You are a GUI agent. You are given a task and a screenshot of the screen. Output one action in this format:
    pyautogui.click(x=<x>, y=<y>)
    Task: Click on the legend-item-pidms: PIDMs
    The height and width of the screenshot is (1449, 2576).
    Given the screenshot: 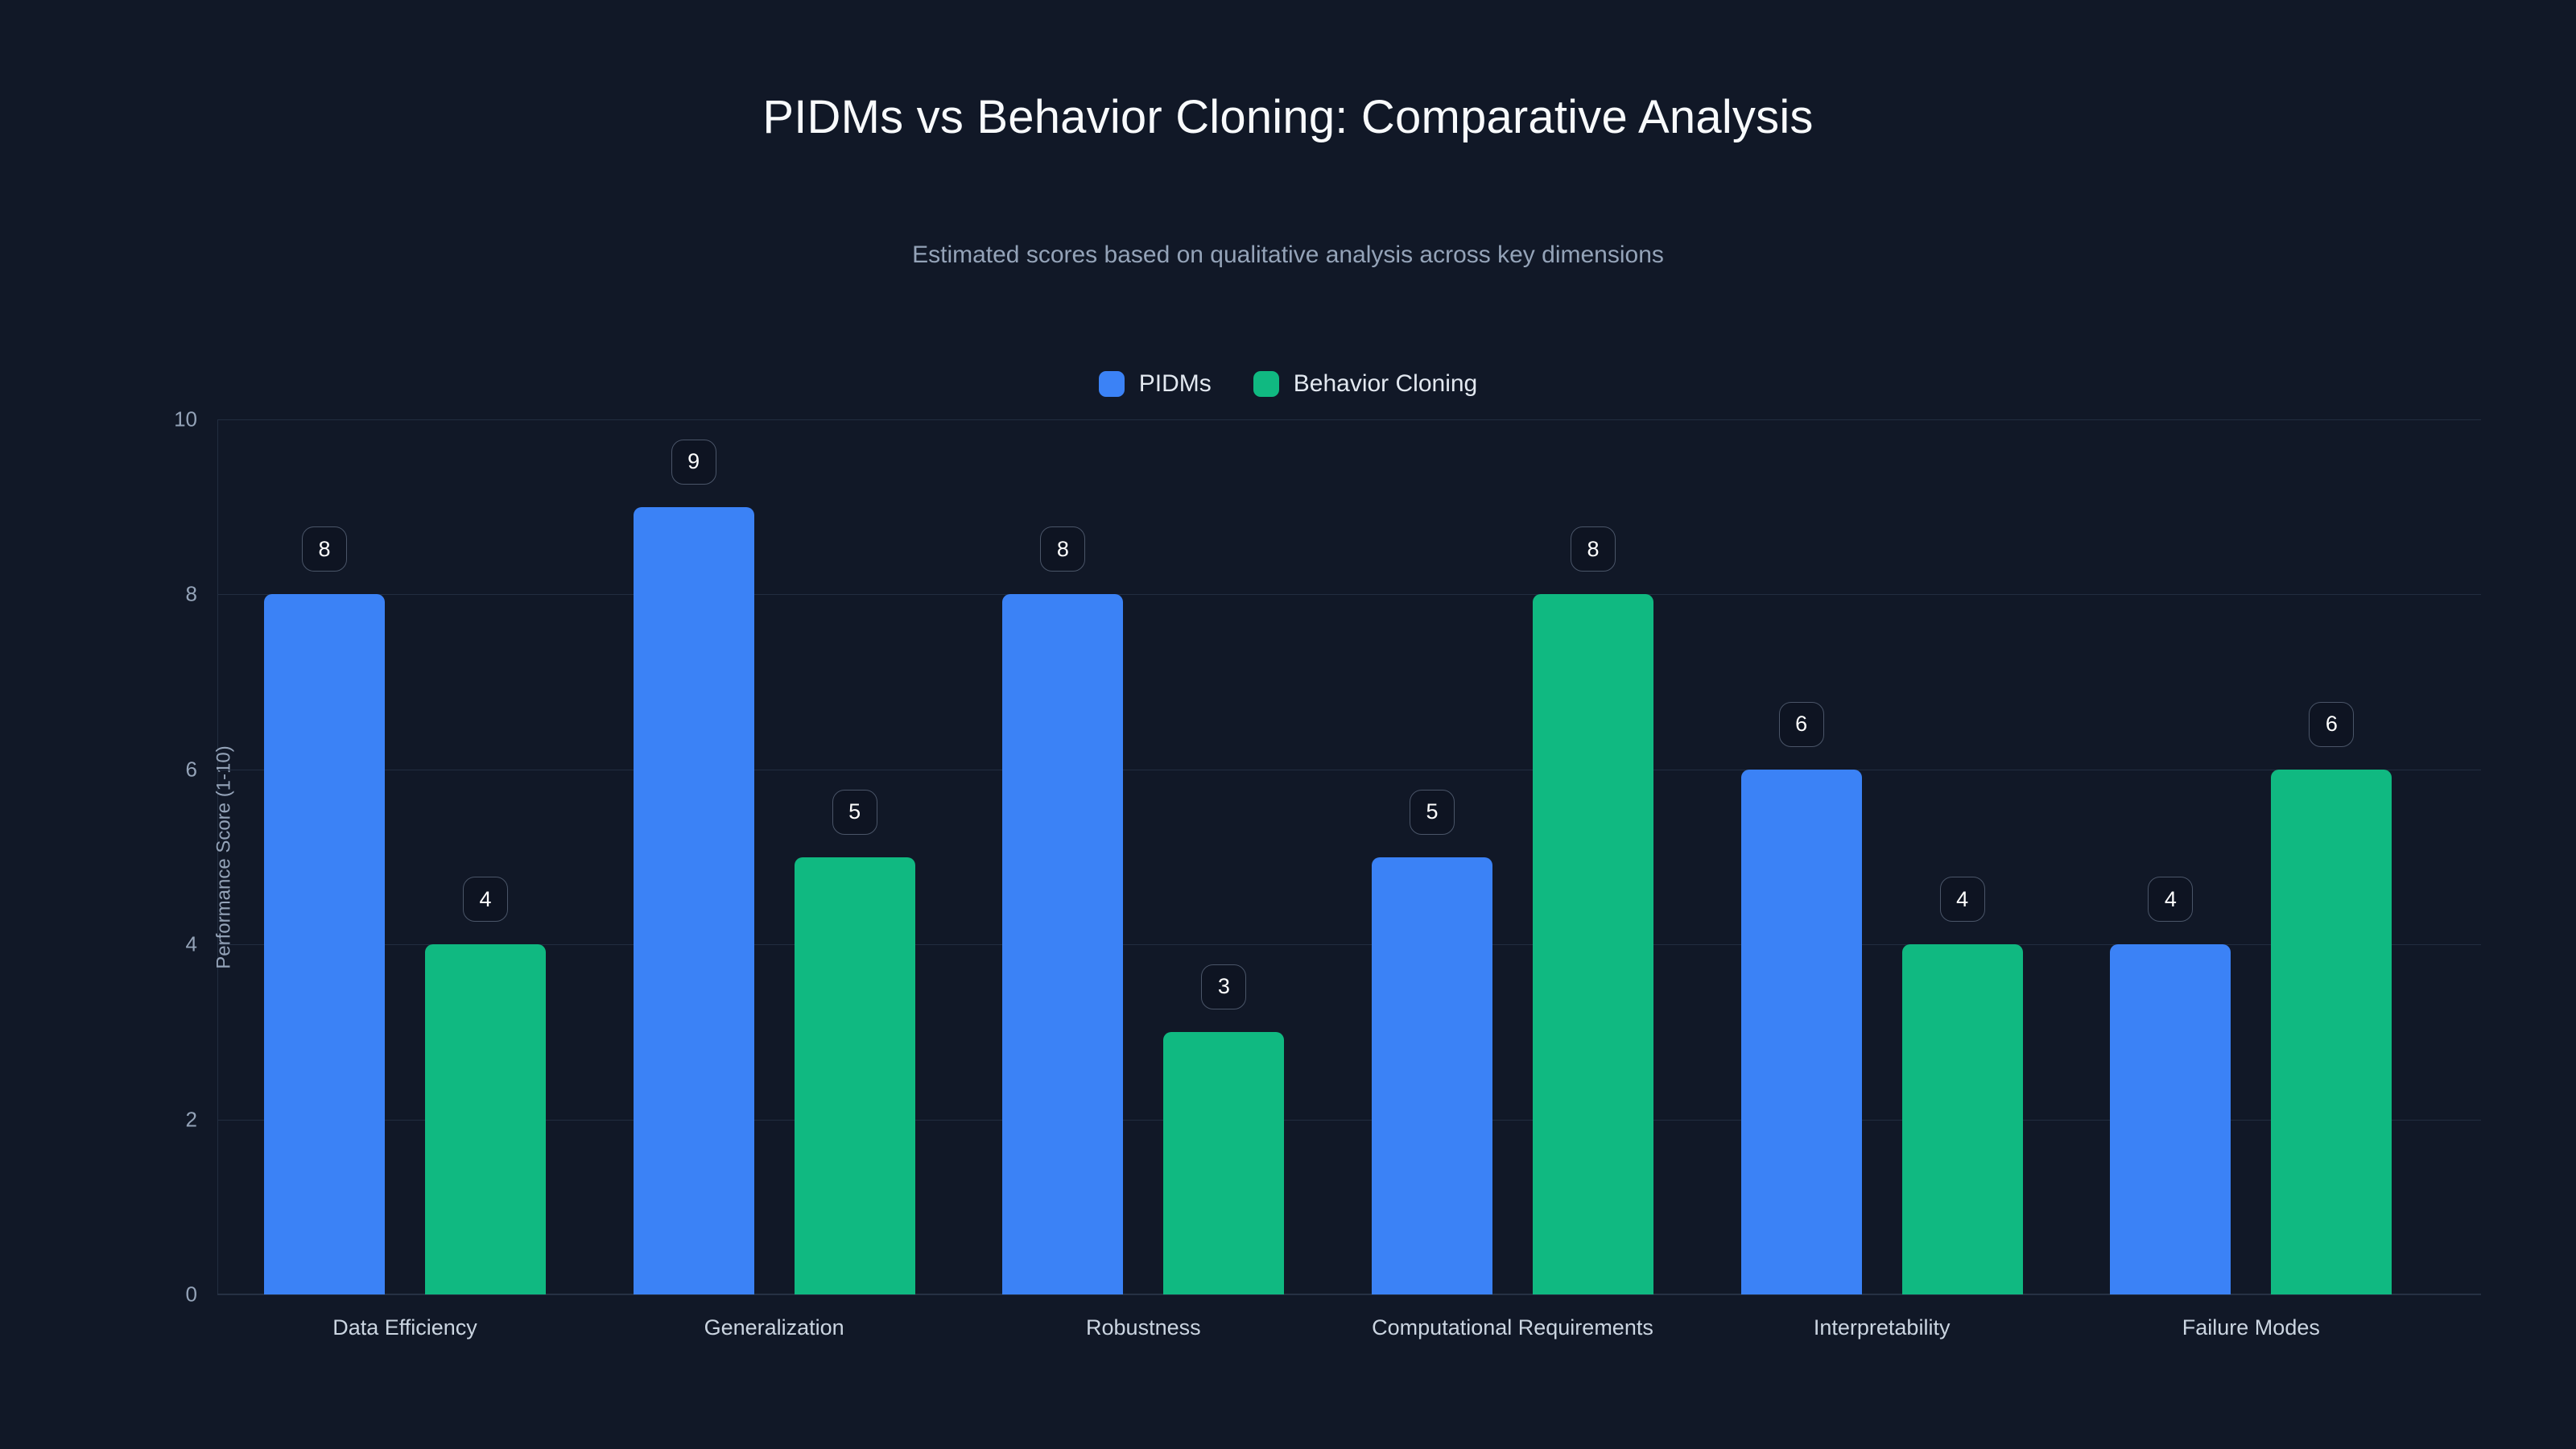 What is the action you would take?
    pyautogui.click(x=1155, y=384)
    